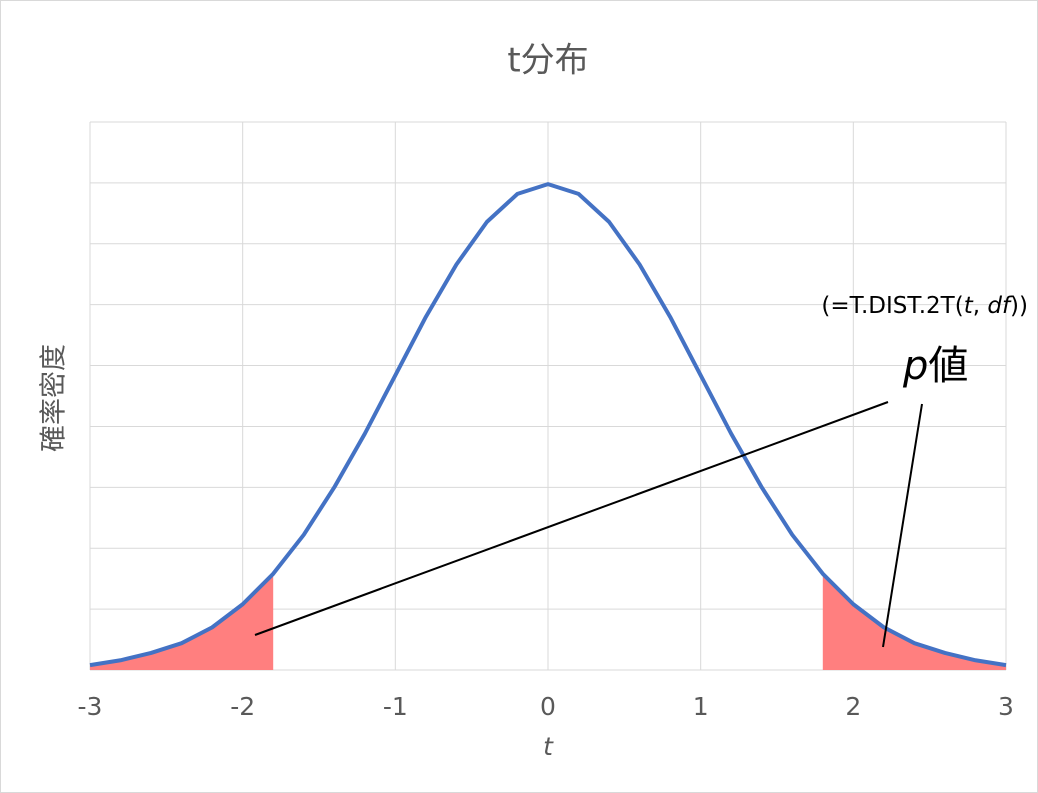 Image resolution: width=1038 pixels, height=793 pixels. I want to click on p-value-annotation: p値, so click(935, 366).